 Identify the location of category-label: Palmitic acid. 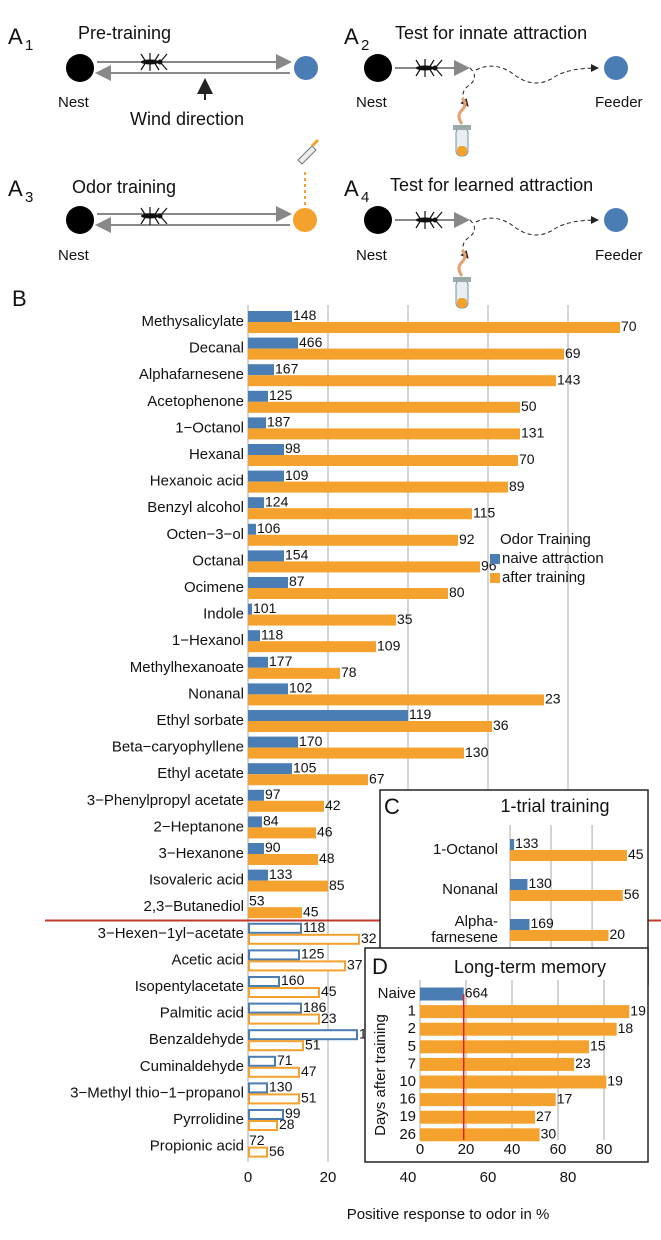
(202, 1013).